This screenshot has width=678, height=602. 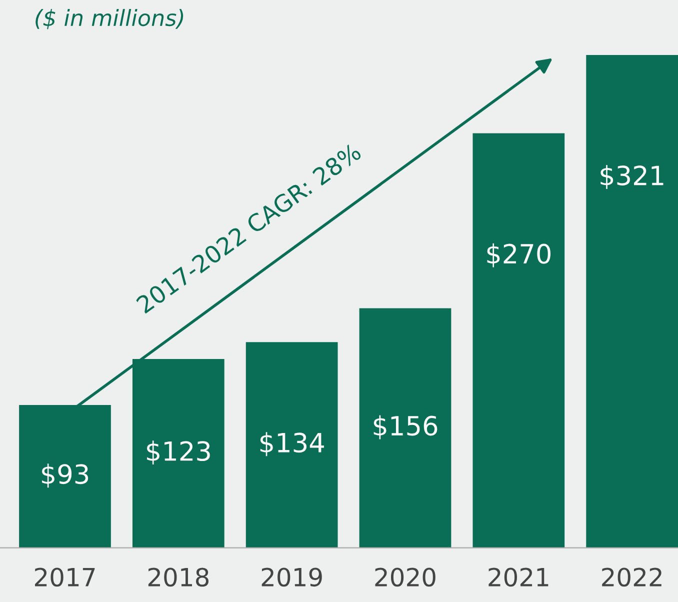 I want to click on x-tick-label: 2020, so click(x=405, y=577).